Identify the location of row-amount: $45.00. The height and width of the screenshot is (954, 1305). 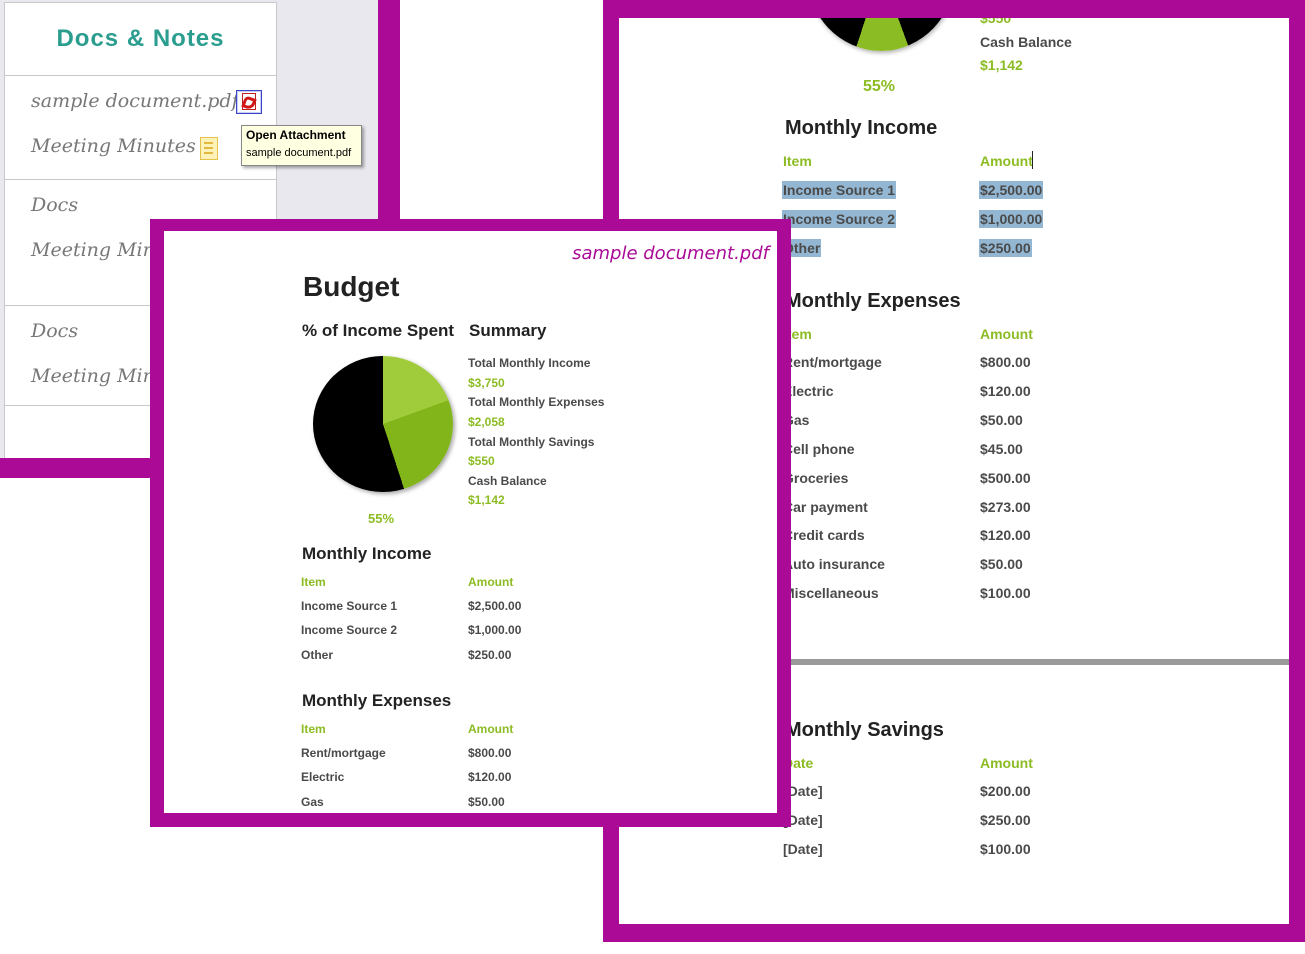
(1001, 448).